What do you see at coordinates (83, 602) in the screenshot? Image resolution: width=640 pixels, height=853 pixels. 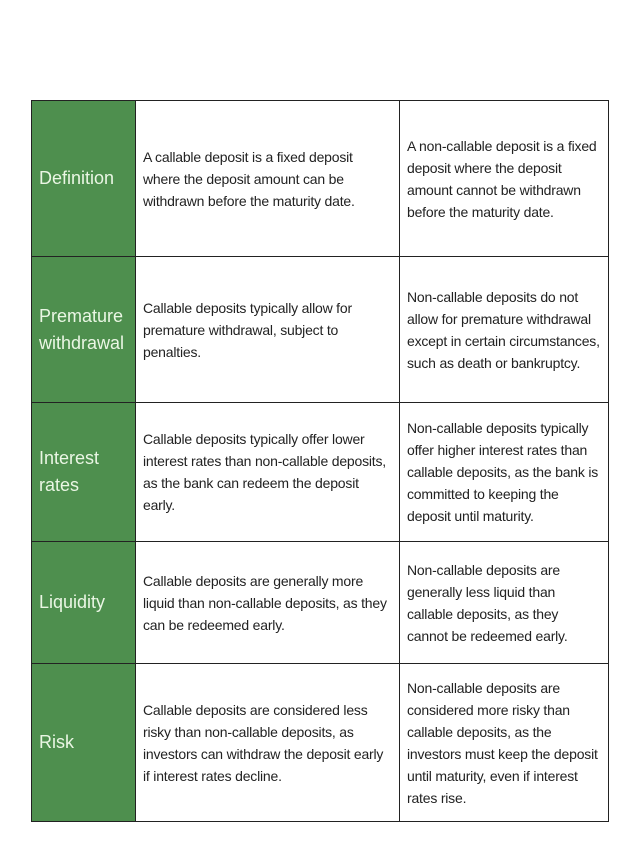 I see `row-label: Liquidity` at bounding box center [83, 602].